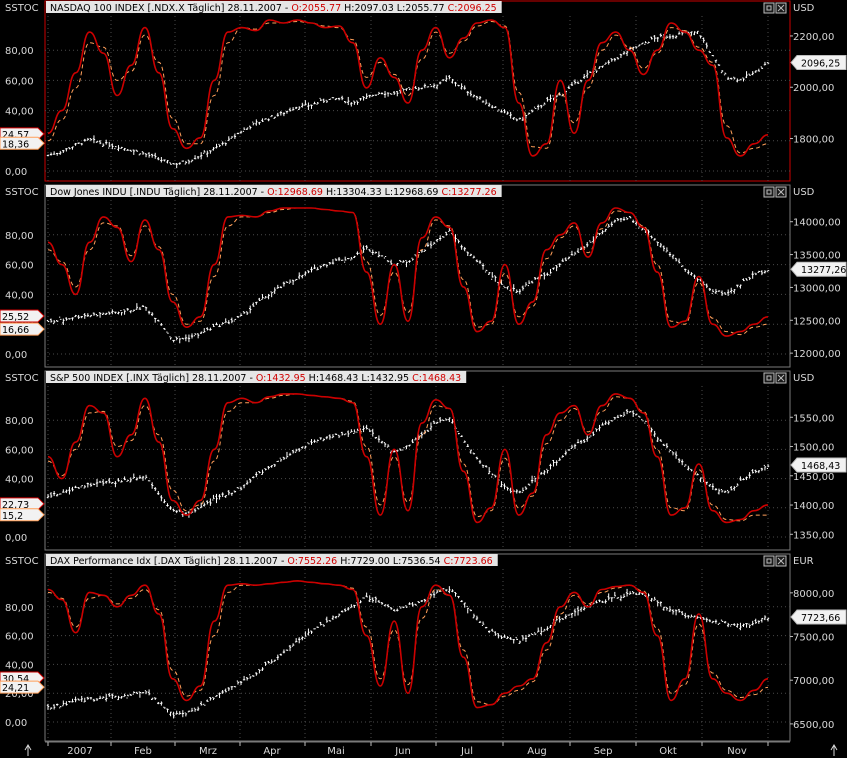 Image resolution: width=847 pixels, height=758 pixels. What do you see at coordinates (15, 688) in the screenshot?
I see `stoch-d-badge-value: 24,21` at bounding box center [15, 688].